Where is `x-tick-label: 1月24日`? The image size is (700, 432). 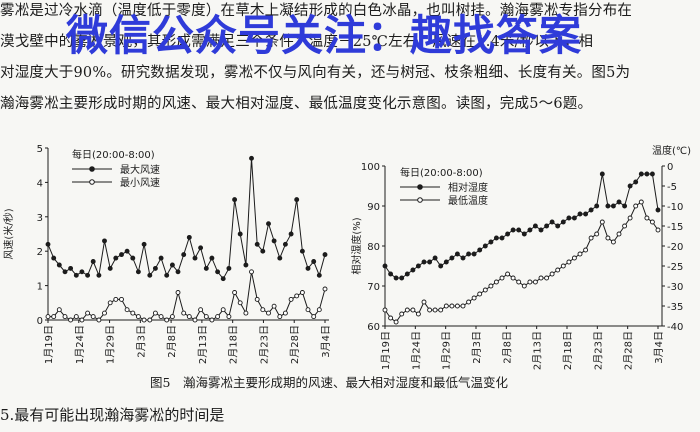
x-tick-label: 1月24日 is located at coordinates (80, 344).